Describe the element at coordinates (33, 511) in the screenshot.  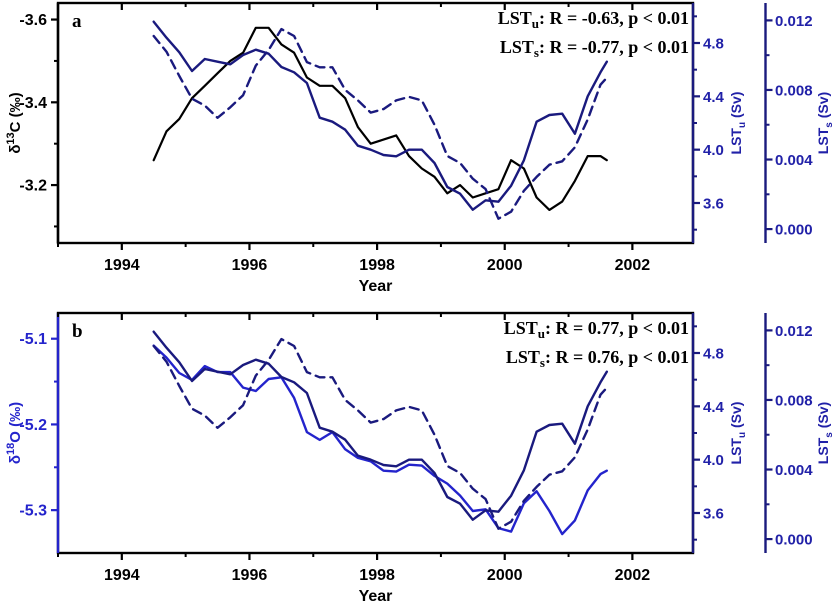
I see `left-tick-label: -5.3` at that location.